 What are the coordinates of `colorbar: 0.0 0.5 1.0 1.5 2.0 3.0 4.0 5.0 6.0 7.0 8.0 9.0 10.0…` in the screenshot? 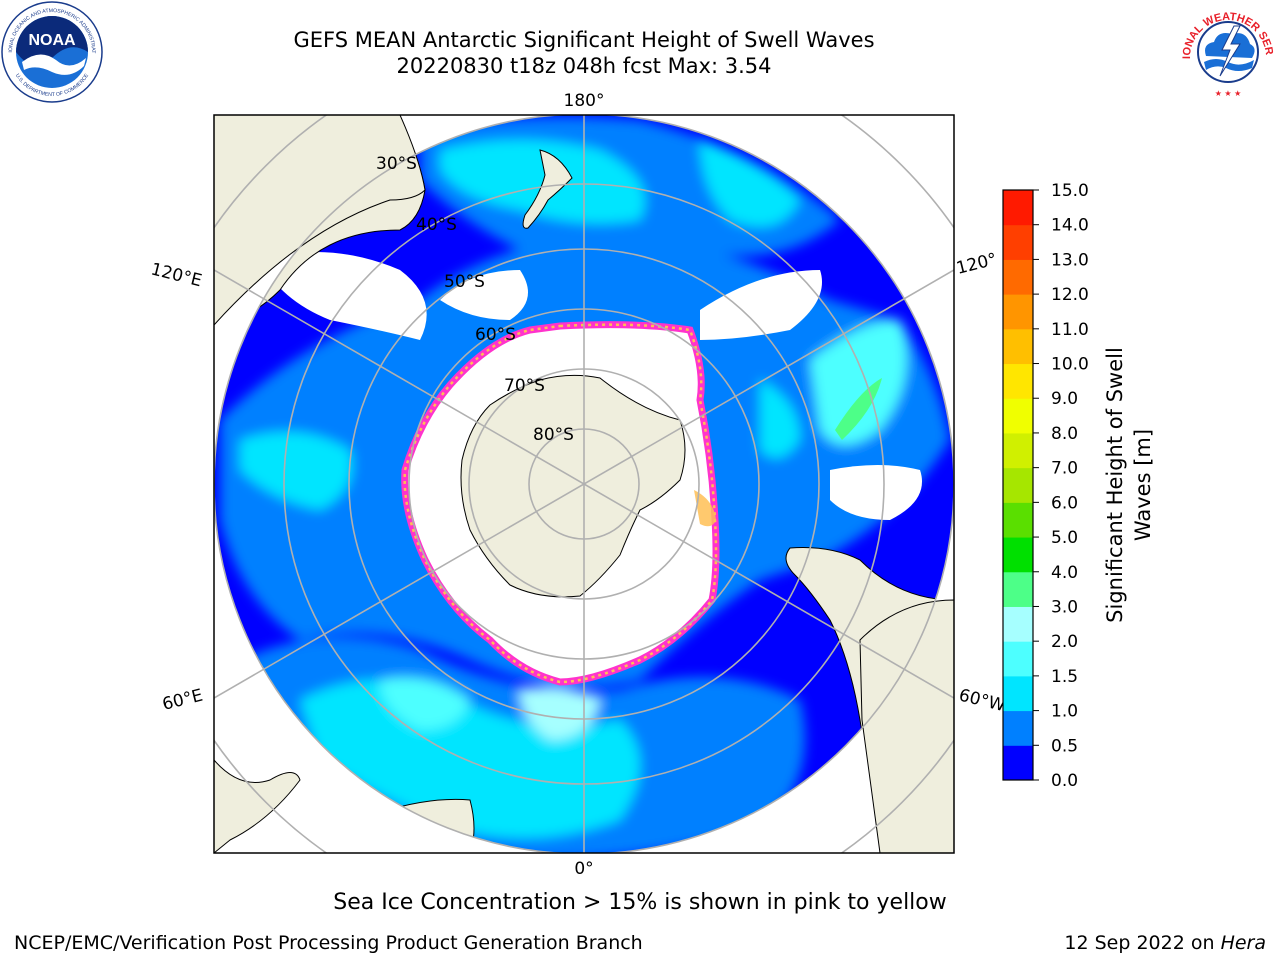 It's located at (1045, 486).